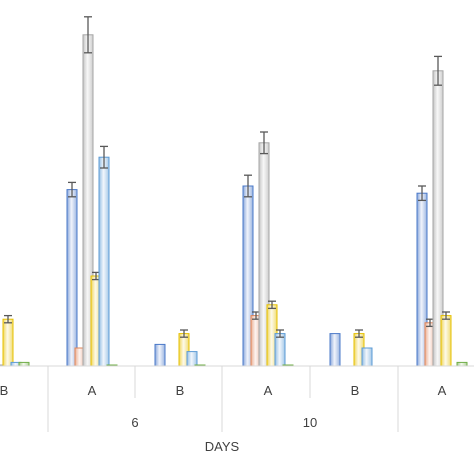  I want to click on x-axis-title: DAYS, so click(222, 446).